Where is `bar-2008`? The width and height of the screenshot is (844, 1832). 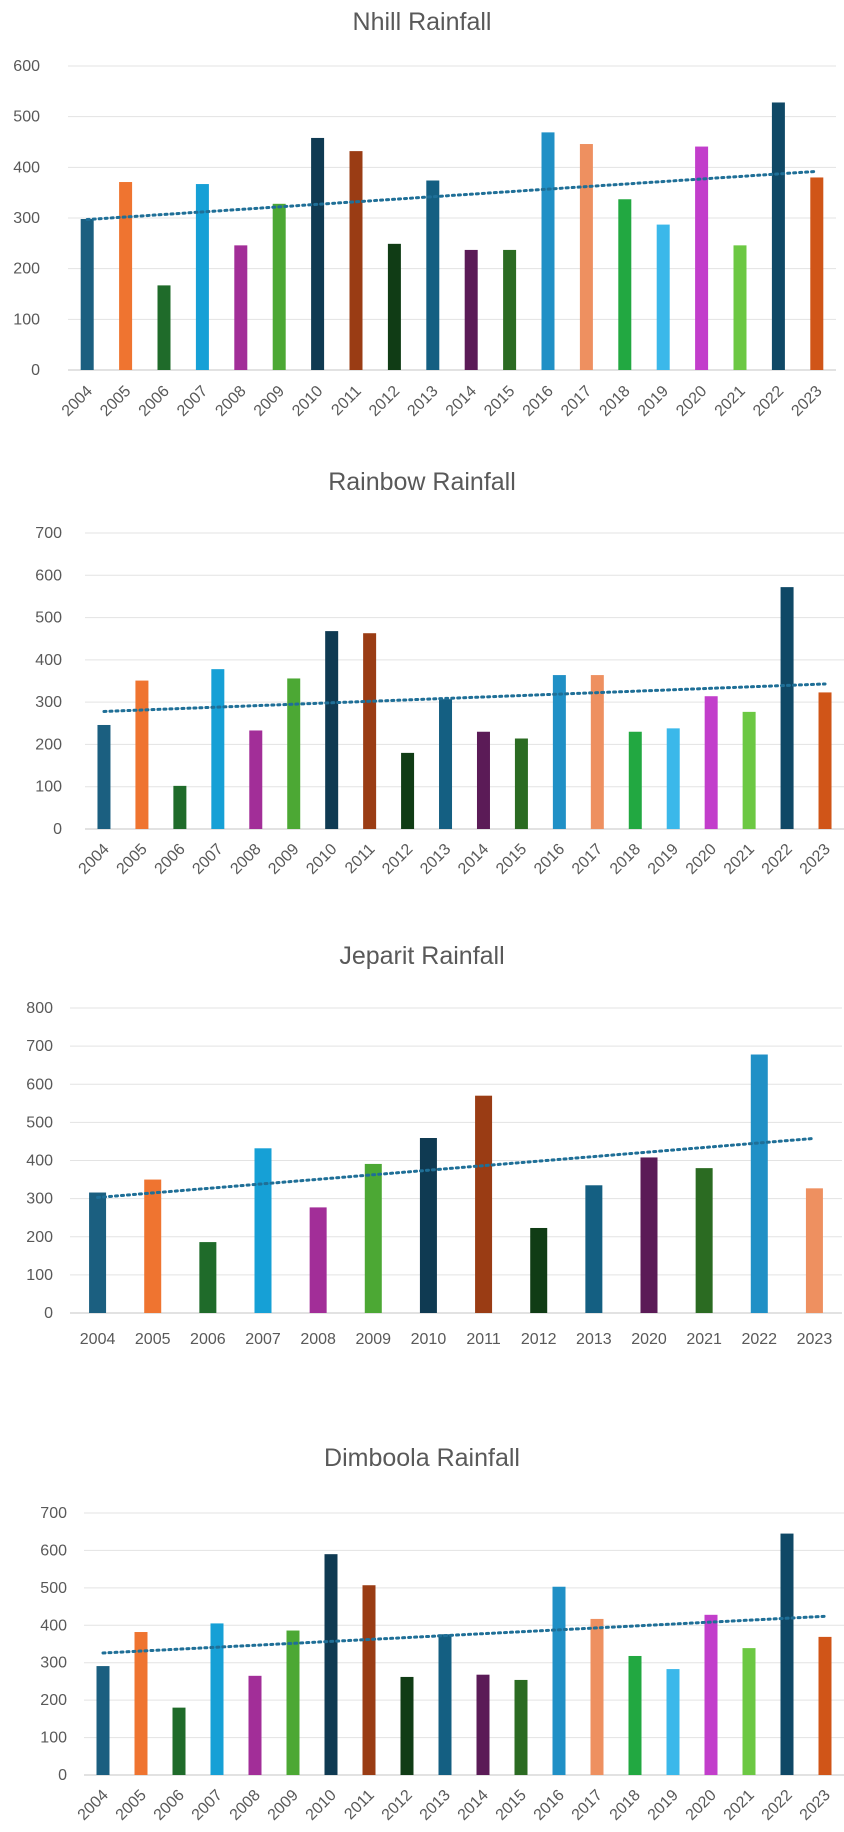 bar-2008 is located at coordinates (241, 307).